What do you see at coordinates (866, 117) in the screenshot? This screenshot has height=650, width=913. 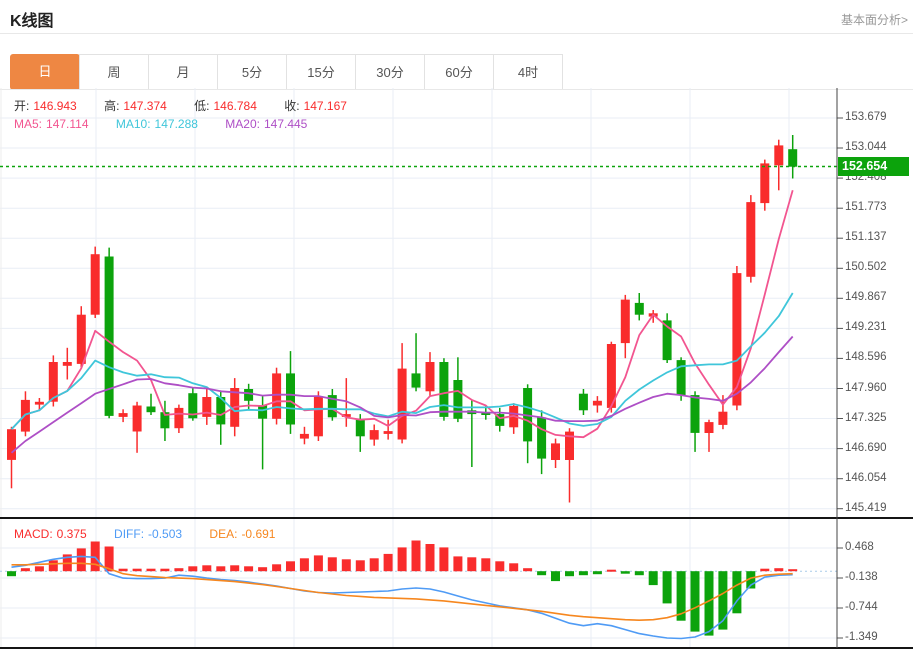 I see `price-tick-label: 153.679` at bounding box center [866, 117].